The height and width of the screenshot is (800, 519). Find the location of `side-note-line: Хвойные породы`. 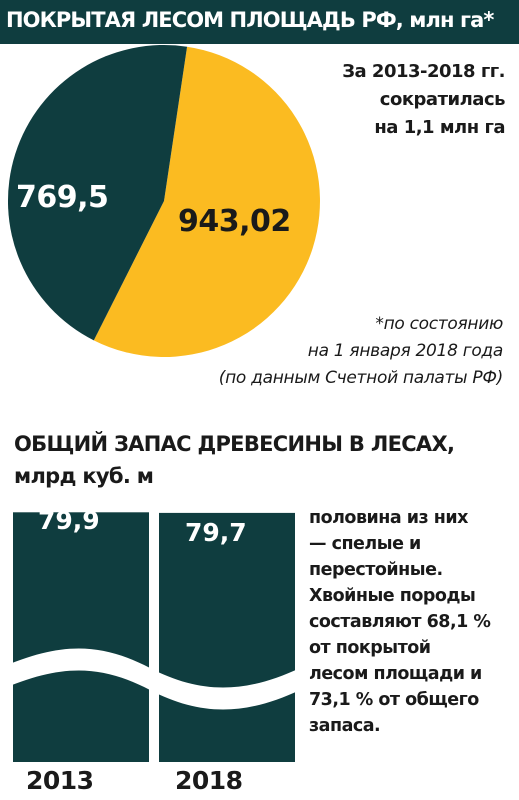

side-note-line: Хвойные породы is located at coordinates (392, 596).